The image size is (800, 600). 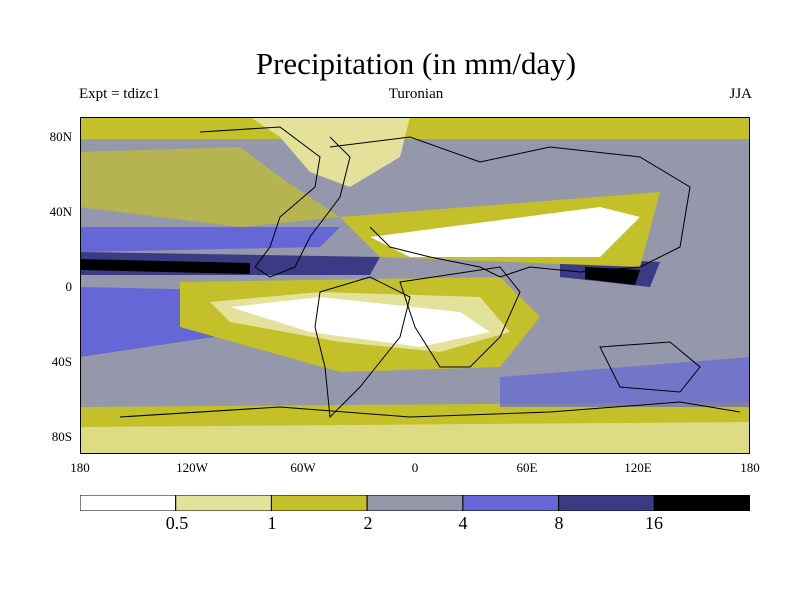 What do you see at coordinates (415, 128) in the screenshot?
I see `field-north-polar` at bounding box center [415, 128].